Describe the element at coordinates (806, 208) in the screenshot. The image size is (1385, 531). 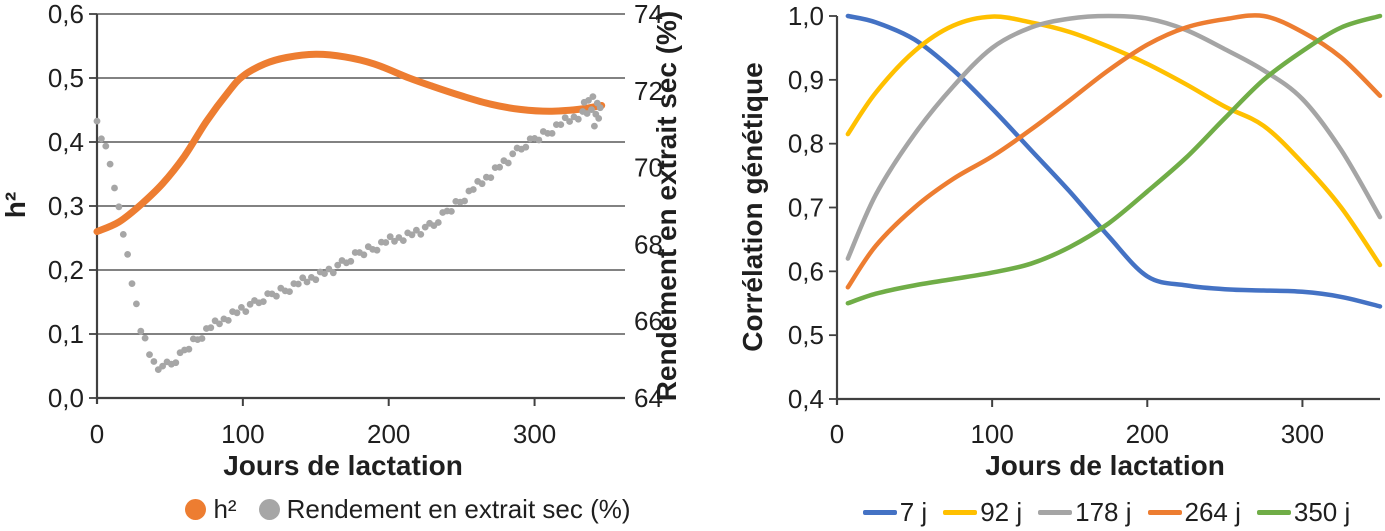
I see `svg-text: 0,7` at that location.